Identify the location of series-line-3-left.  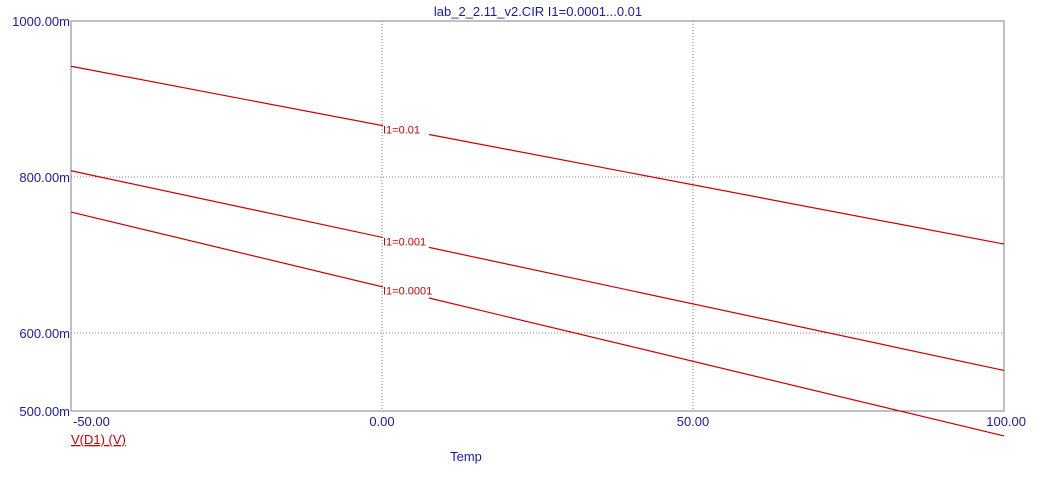
(227, 249).